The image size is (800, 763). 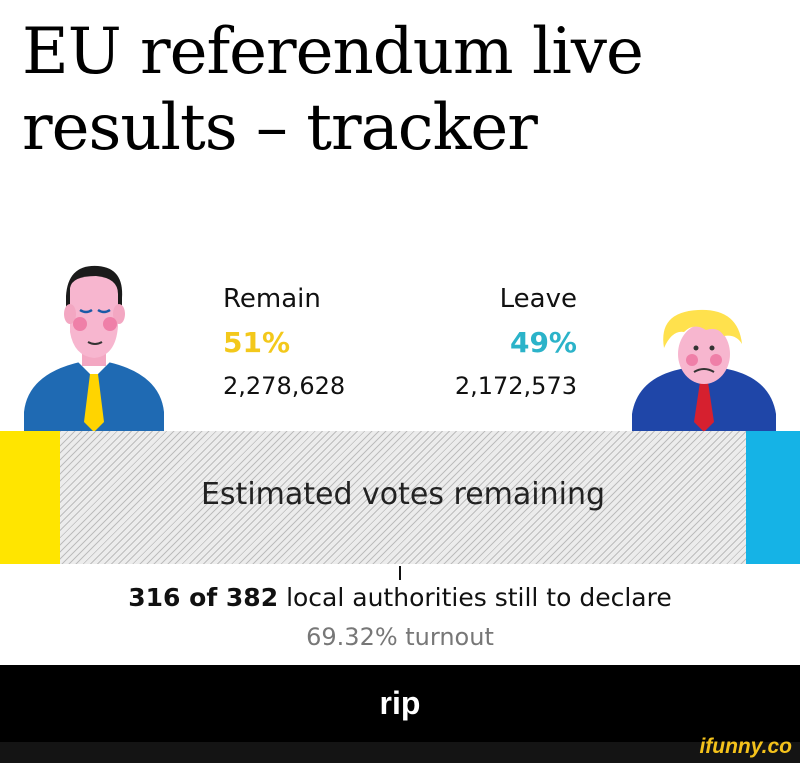 I want to click on watermark-strip, so click(x=400, y=752).